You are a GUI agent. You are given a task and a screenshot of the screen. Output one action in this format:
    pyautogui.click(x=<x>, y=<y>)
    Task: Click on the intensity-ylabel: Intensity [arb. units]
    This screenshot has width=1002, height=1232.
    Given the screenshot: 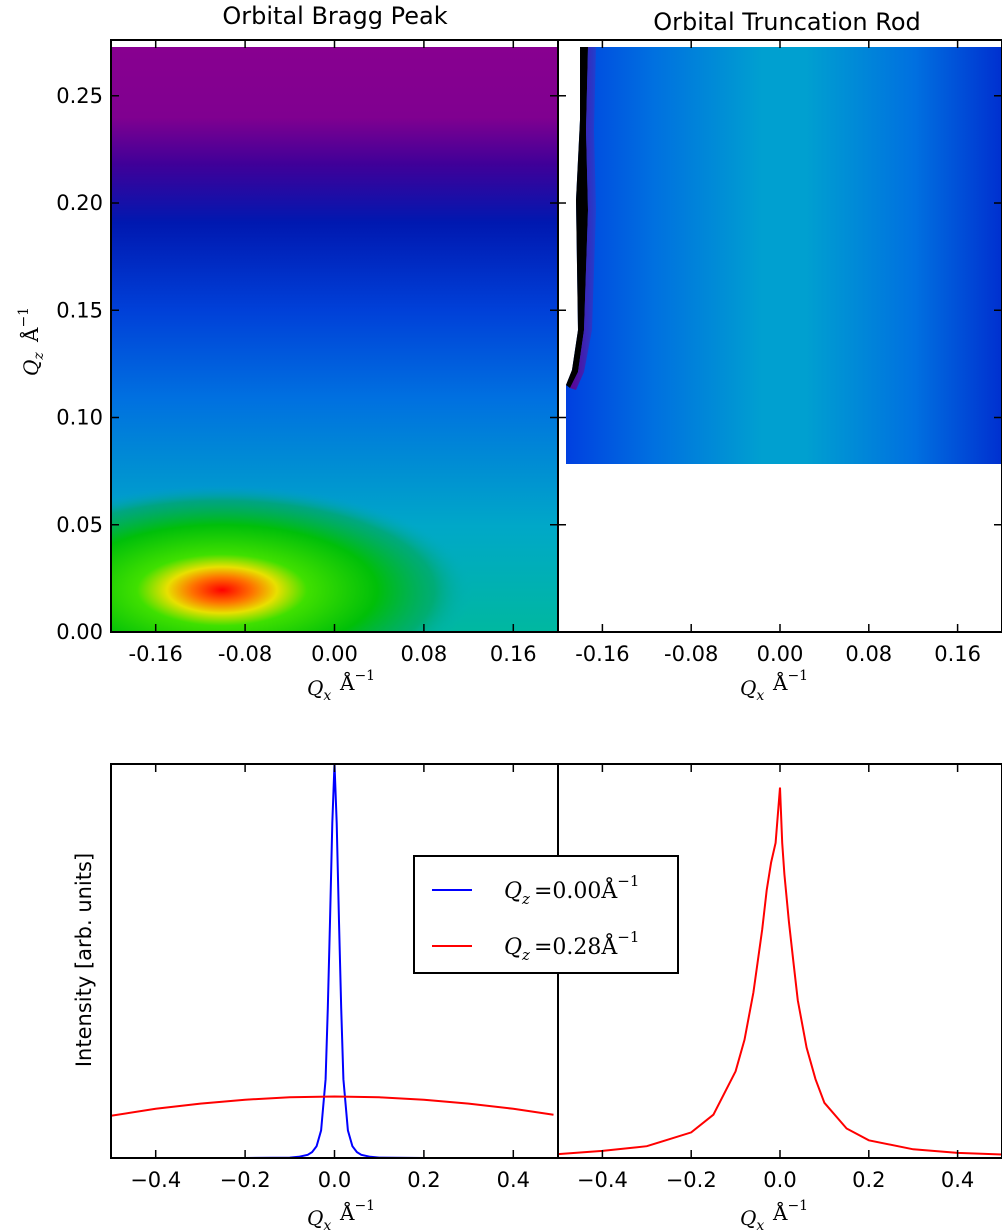 What is the action you would take?
    pyautogui.click(x=84, y=960)
    